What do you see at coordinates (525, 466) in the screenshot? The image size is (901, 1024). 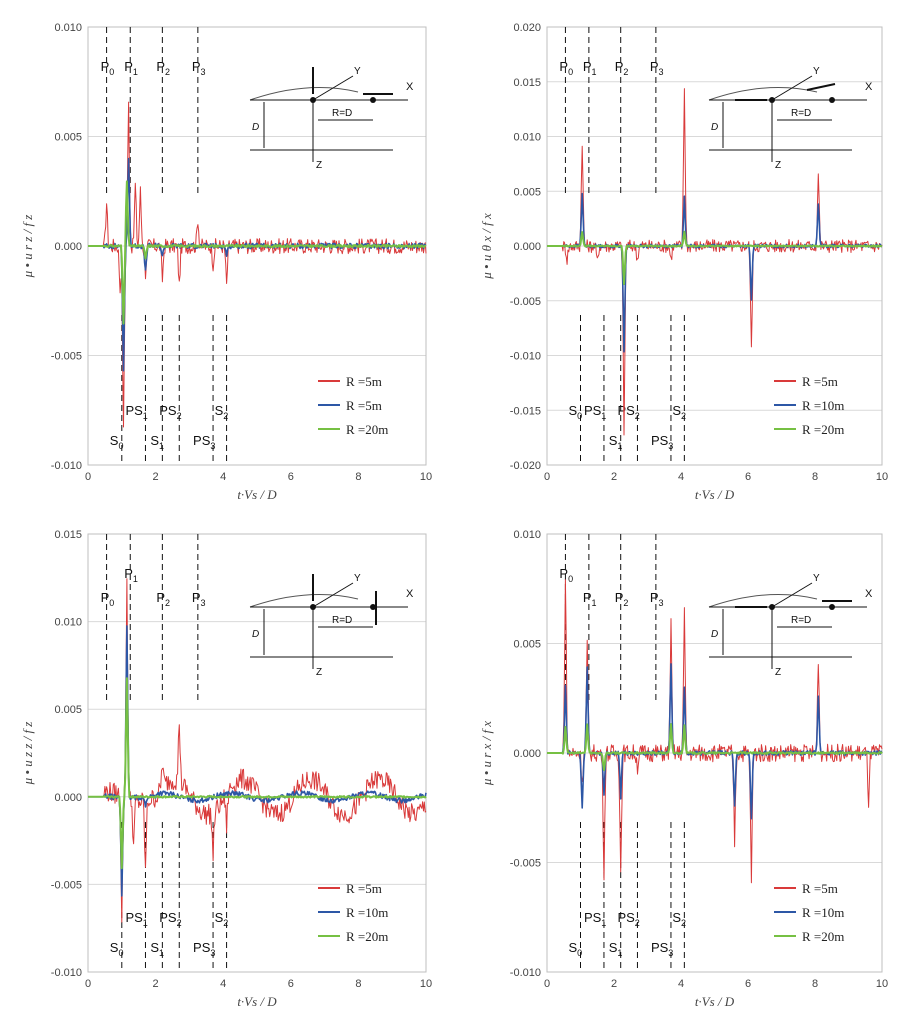 I see `y-tick-label: -0.020` at bounding box center [525, 466].